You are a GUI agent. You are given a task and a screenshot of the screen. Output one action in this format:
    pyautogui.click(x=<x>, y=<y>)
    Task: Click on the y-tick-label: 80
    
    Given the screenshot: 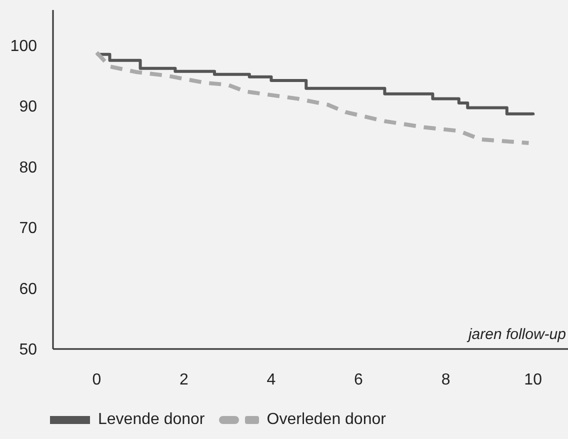 What is the action you would take?
    pyautogui.click(x=28, y=167)
    